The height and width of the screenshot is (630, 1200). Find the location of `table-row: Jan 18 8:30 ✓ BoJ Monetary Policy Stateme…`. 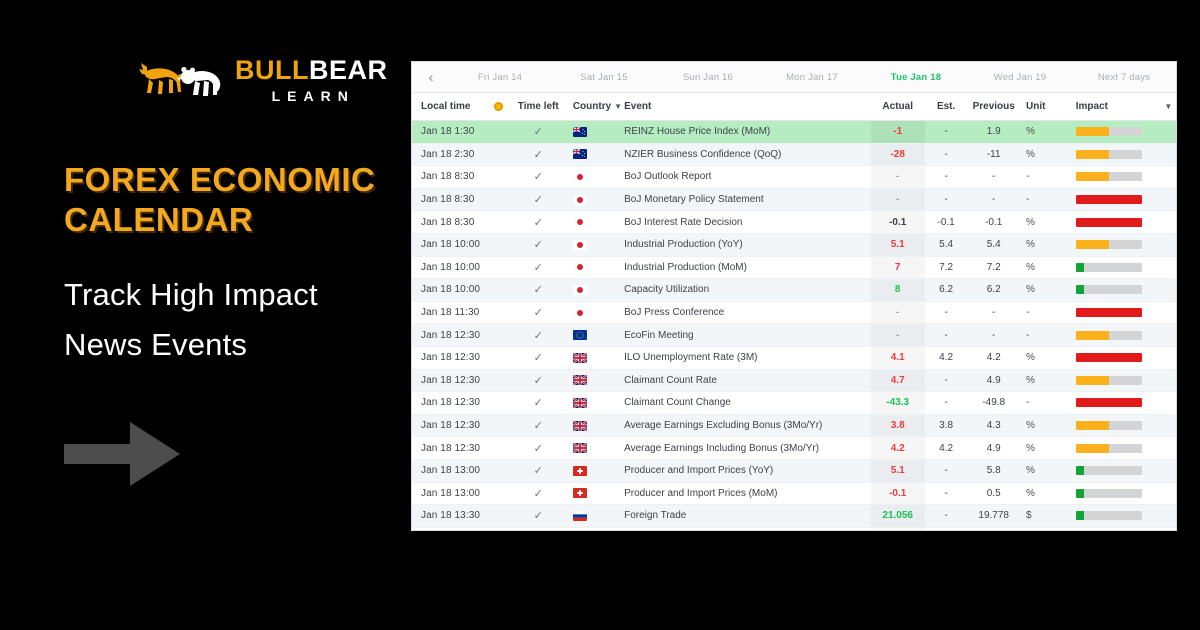

table-row: Jan 18 8:30 ✓ BoJ Monetary Policy Stateme… is located at coordinates (794, 200).